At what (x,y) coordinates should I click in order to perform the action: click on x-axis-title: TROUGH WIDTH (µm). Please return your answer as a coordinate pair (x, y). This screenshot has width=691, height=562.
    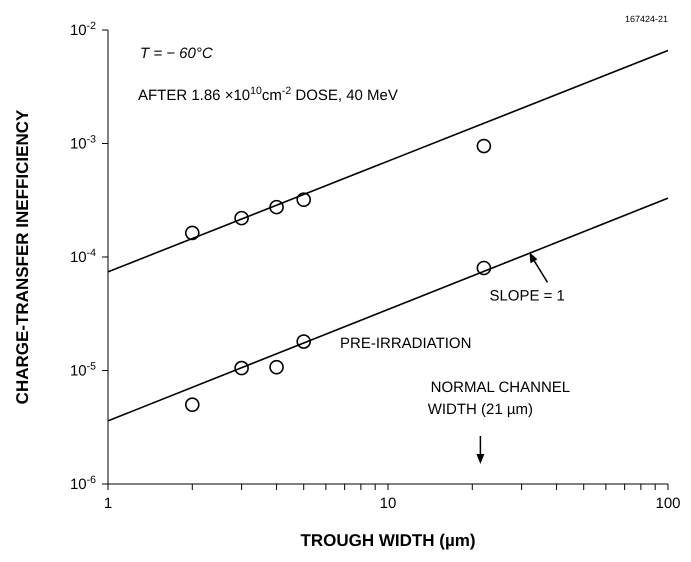
    Looking at the image, I should click on (388, 540).